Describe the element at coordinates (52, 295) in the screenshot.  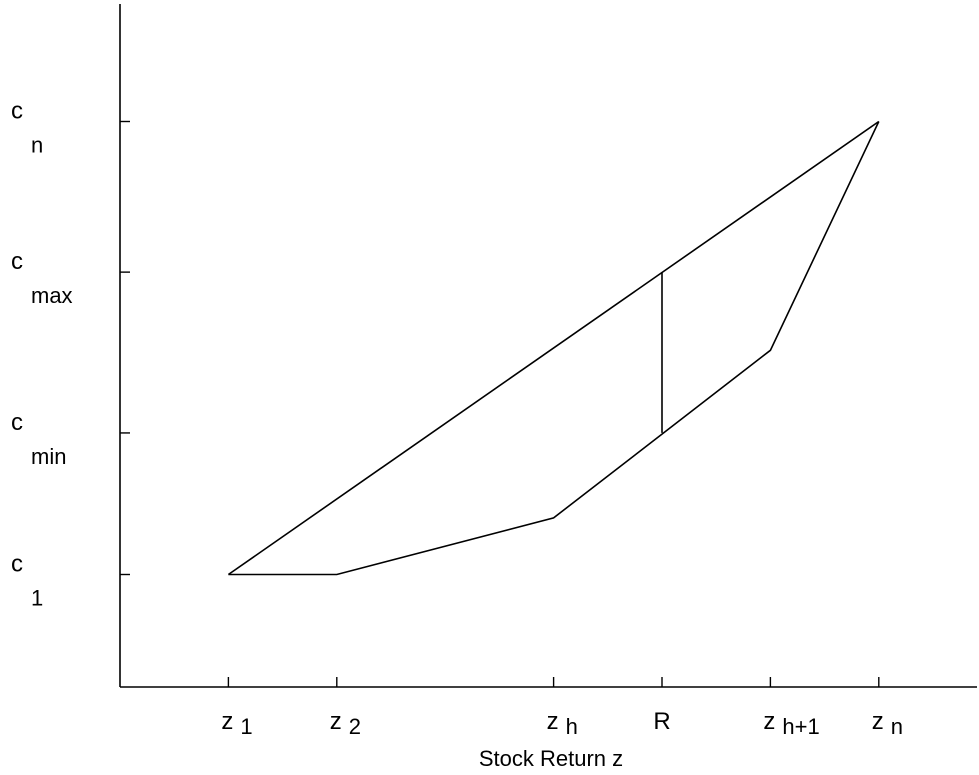
I see `y-tick-label-sub-cmax: max` at that location.